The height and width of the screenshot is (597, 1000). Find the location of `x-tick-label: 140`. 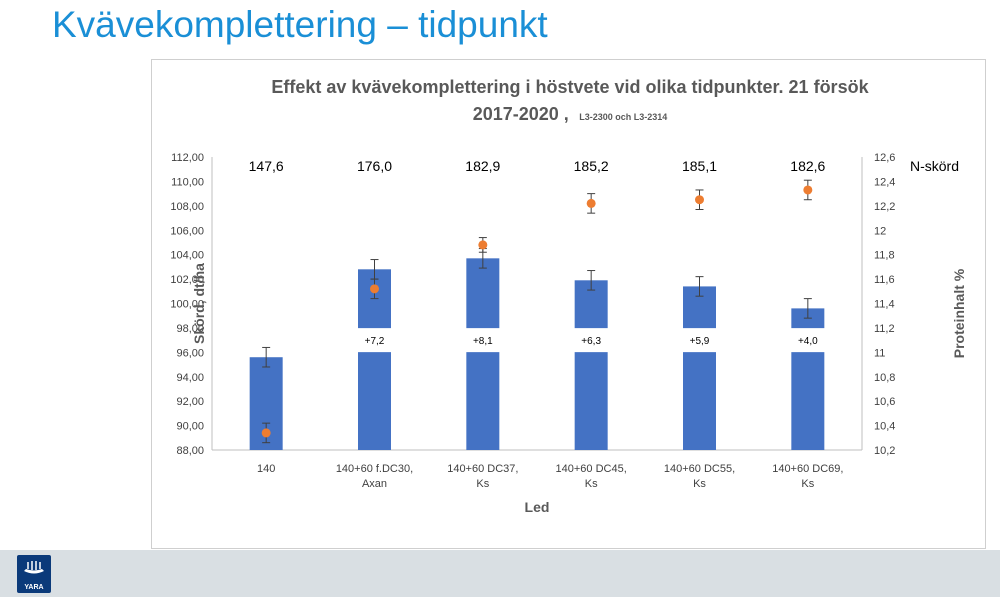

x-tick-label: 140 is located at coordinates (266, 469).